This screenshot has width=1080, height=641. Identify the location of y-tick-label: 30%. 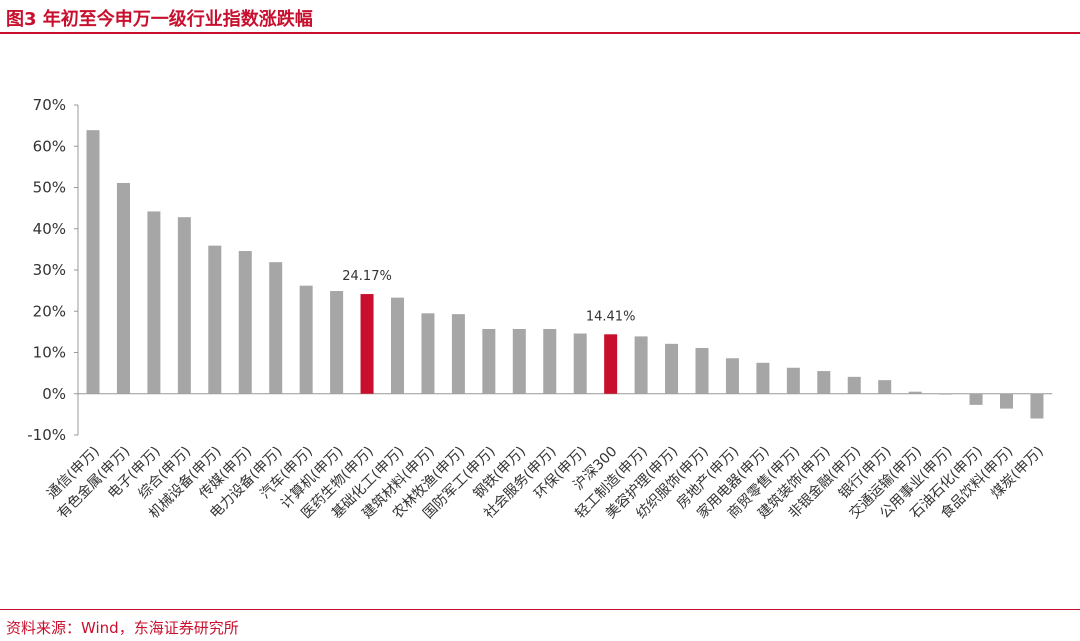
(49, 270).